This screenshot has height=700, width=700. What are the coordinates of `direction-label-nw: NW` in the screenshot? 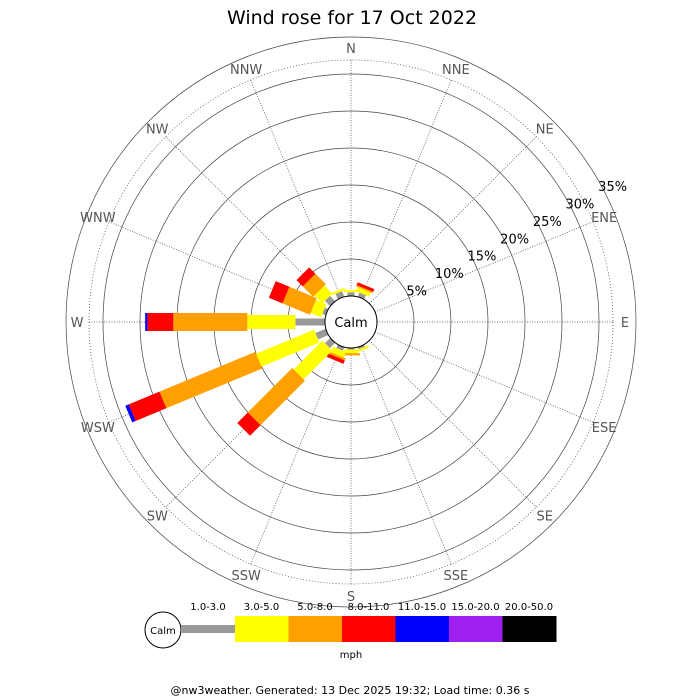 It's located at (157, 129).